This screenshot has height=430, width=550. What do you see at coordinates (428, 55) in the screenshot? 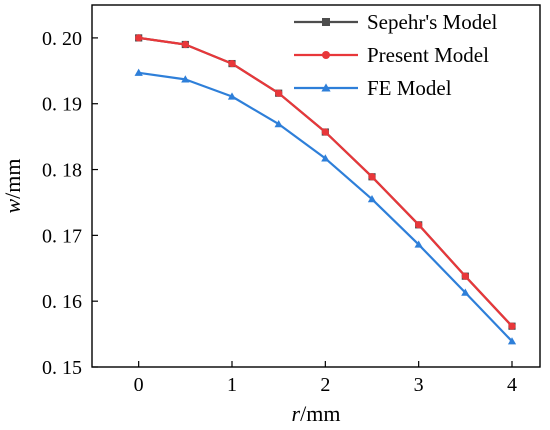
I see `legend-label: Present Model` at bounding box center [428, 55].